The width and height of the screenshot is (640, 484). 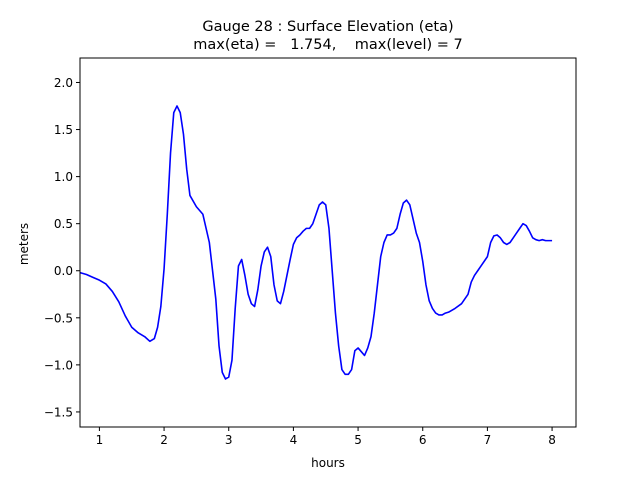 What do you see at coordinates (488, 440) in the screenshot?
I see `x-tick-label: 7` at bounding box center [488, 440].